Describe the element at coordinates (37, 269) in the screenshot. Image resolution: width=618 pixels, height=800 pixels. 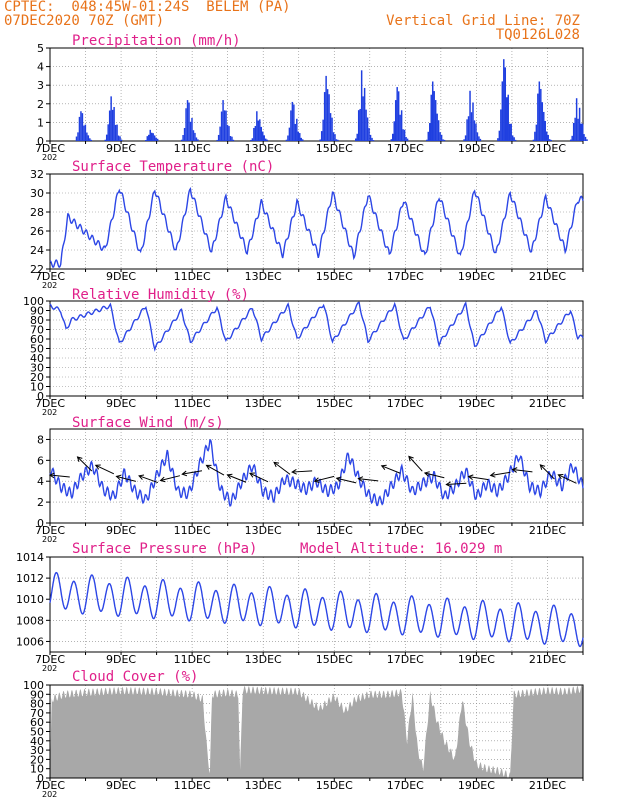
I see `y-tick-label: 22` at that location.